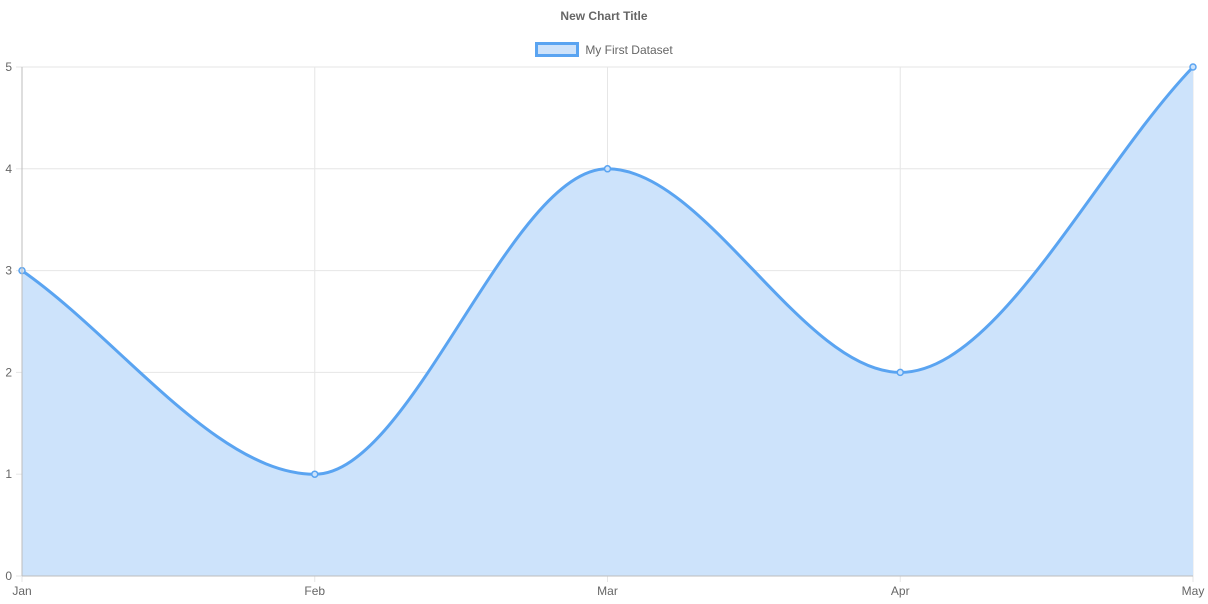  Describe the element at coordinates (8, 67) in the screenshot. I see `y-tick-label: 5` at that location.